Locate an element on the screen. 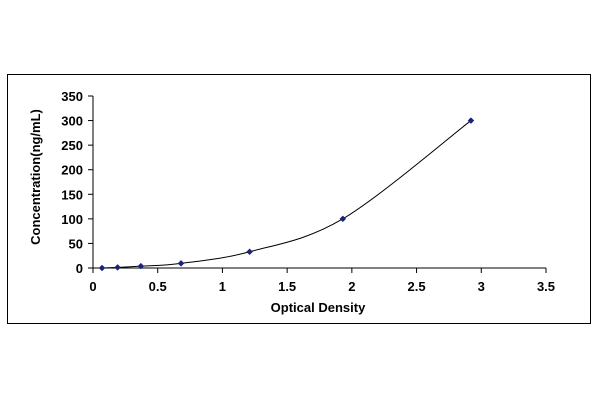 This screenshot has width=600, height=400. x-tick-label: 2 is located at coordinates (351, 286).